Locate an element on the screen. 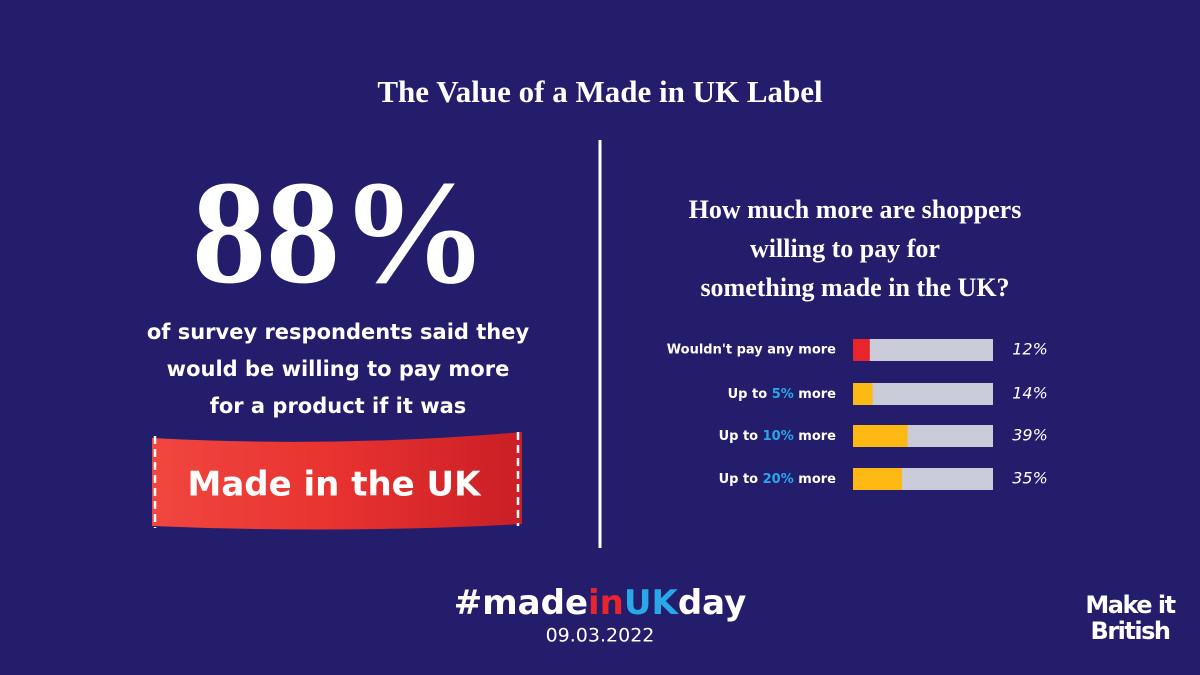  banner is located at coordinates (337, 481).